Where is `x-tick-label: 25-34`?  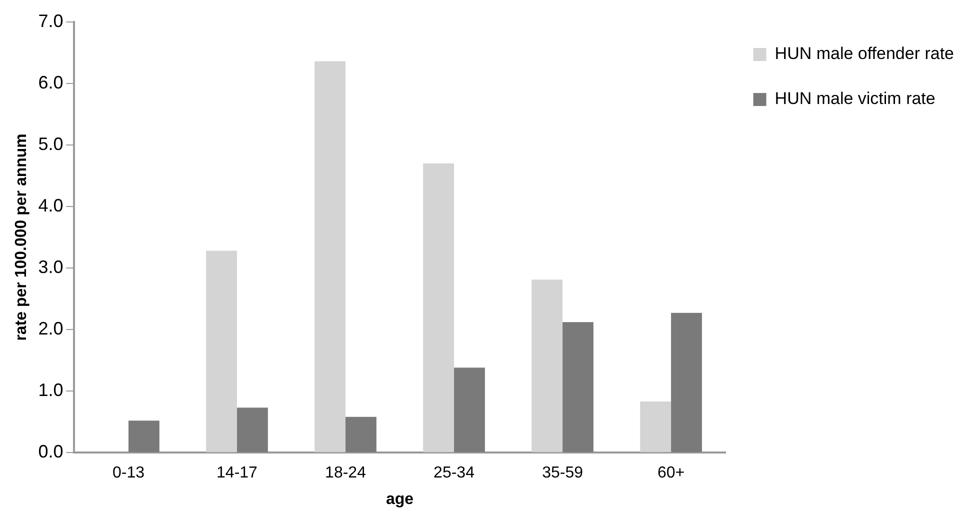
x-tick-label: 25-34 is located at coordinates (454, 473).